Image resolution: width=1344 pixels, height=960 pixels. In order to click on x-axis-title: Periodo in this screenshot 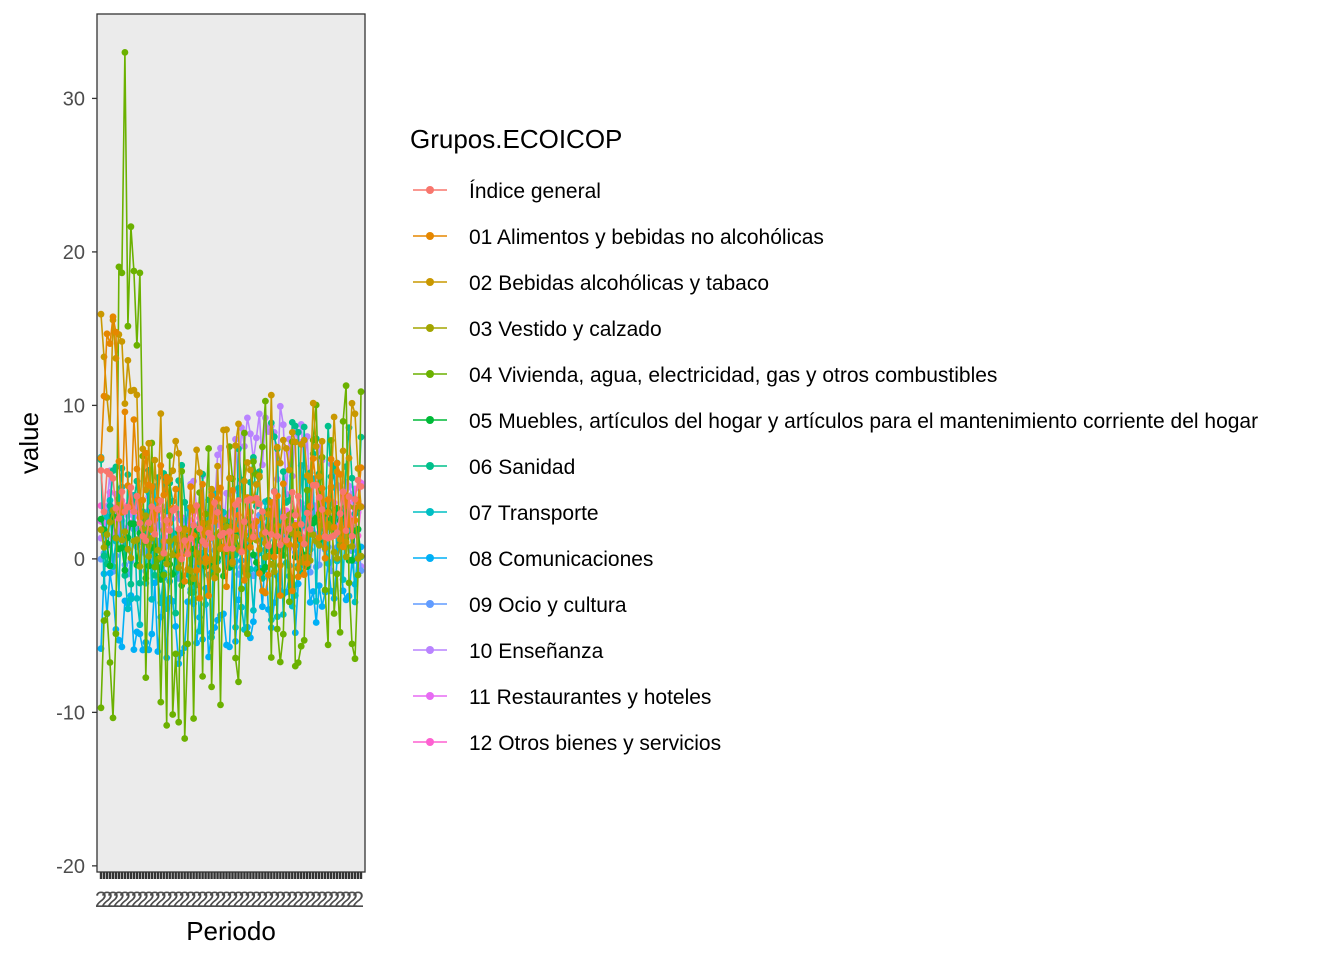, I will do `click(231, 931)`.